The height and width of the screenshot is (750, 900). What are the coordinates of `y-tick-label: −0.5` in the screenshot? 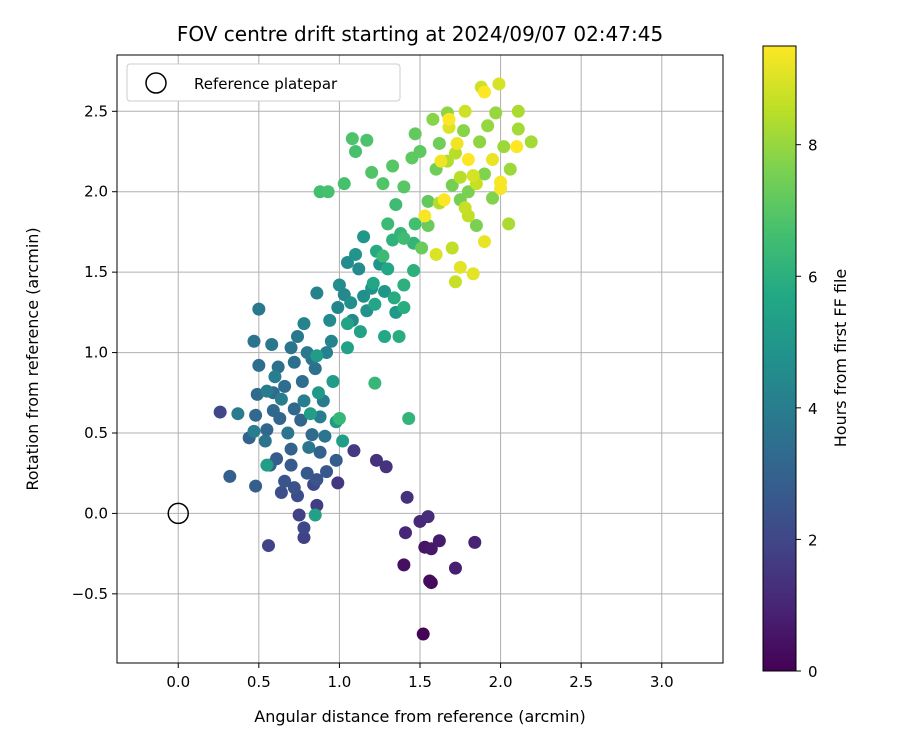 It's located at (90, 594).